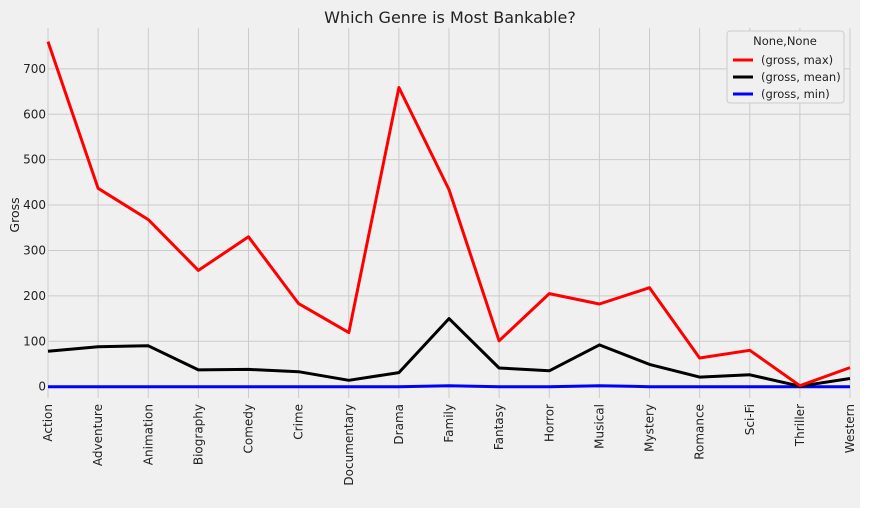  What do you see at coordinates (599, 426) in the screenshot?
I see `x-tick-label: Musical` at bounding box center [599, 426].